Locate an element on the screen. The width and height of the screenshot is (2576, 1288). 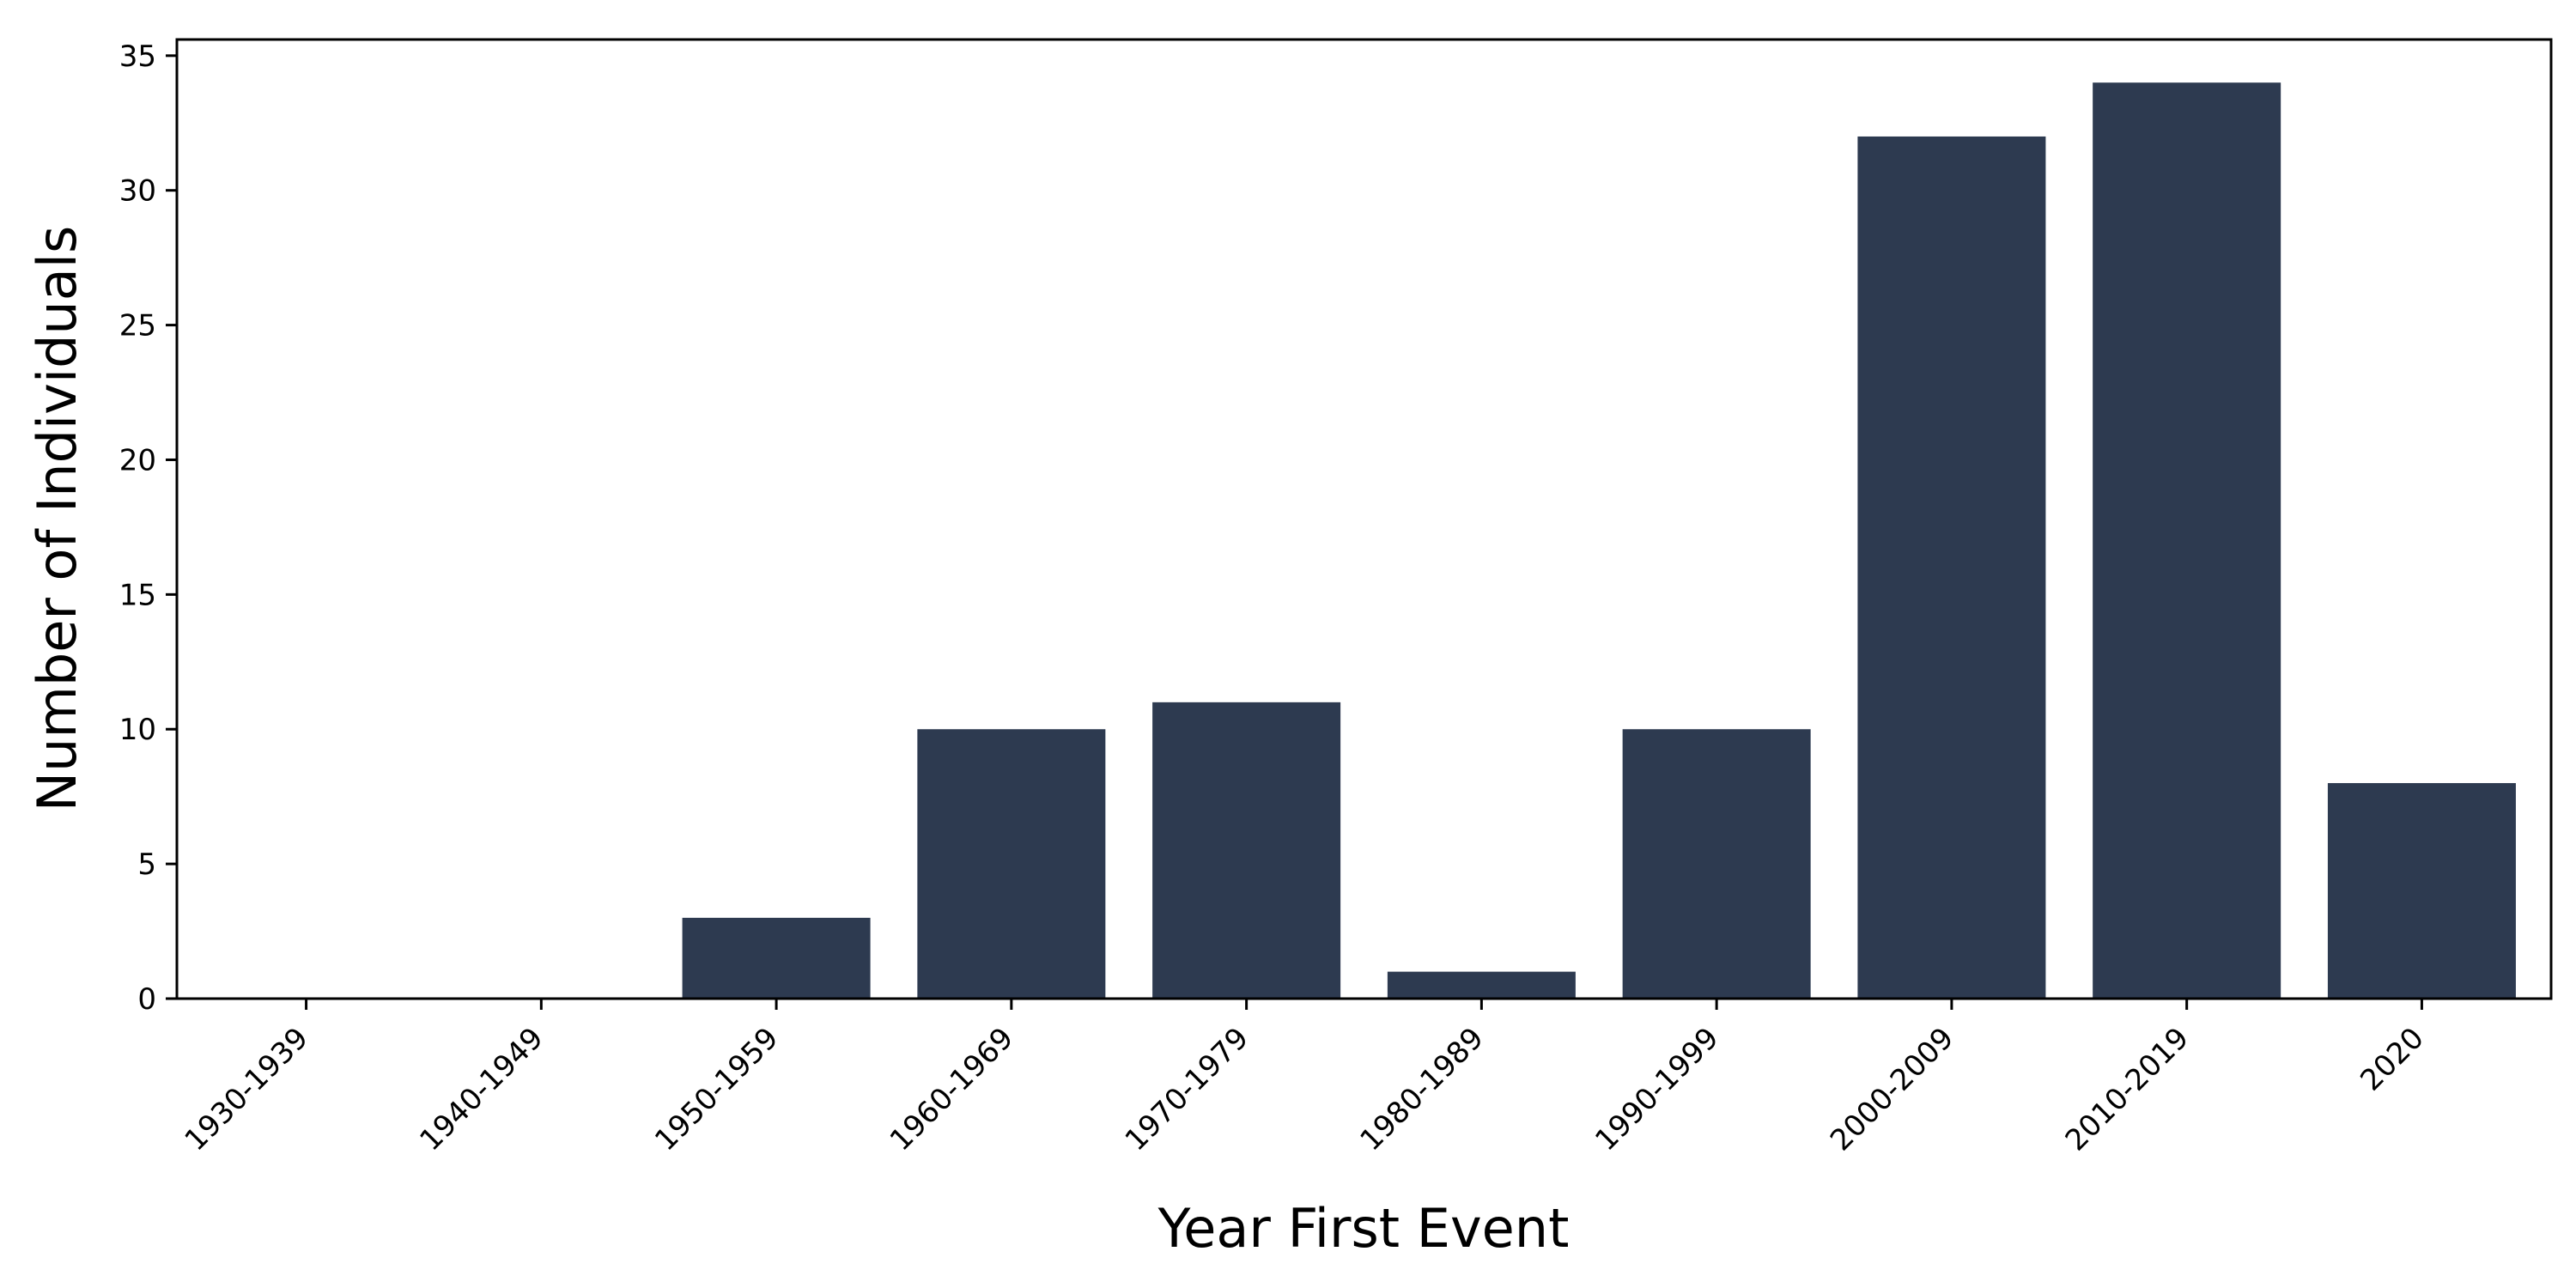
x-tick-label: 1930-1939 is located at coordinates (247, 1089).